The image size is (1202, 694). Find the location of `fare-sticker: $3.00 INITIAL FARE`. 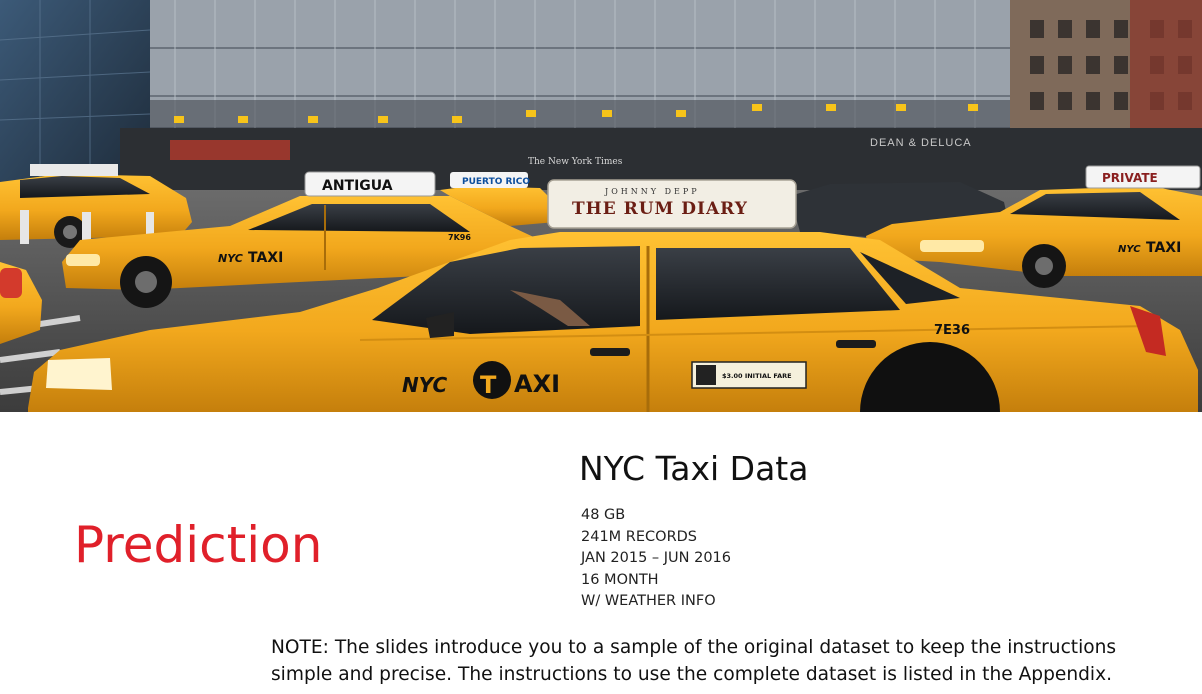

fare-sticker: $3.00 INITIAL FARE is located at coordinates (757, 376).